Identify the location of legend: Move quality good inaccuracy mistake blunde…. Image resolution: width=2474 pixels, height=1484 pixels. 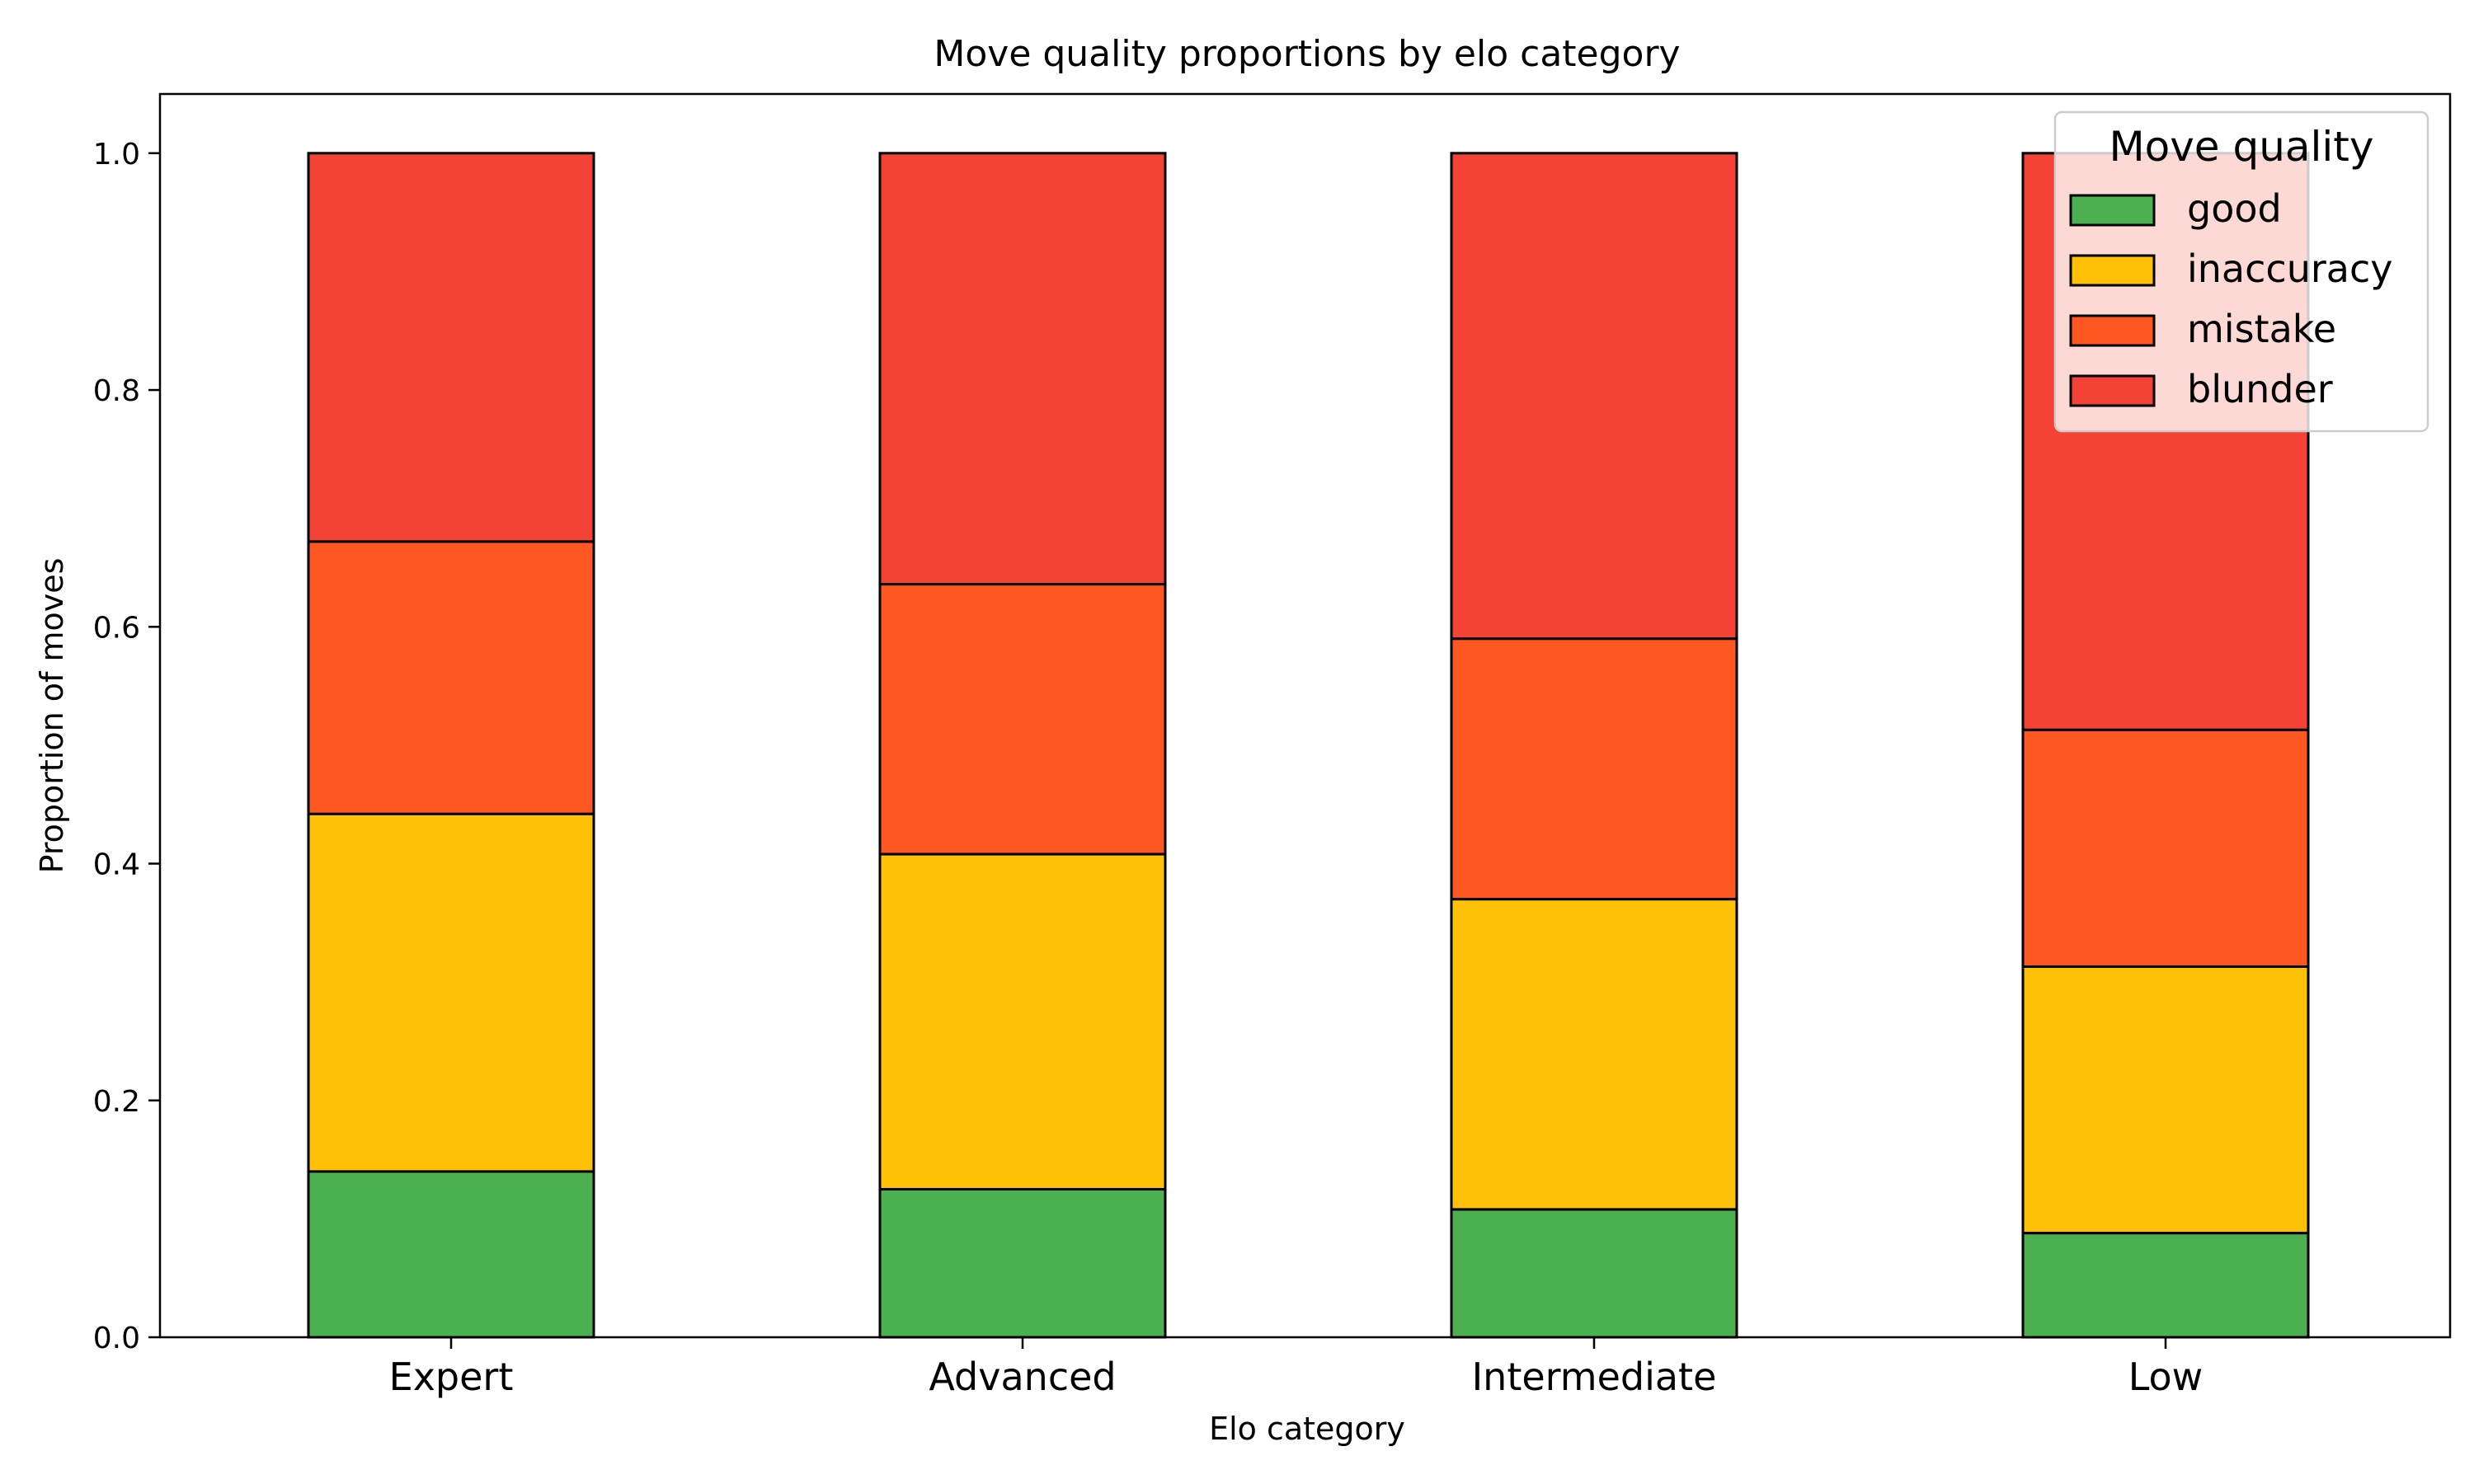
(2241, 271).